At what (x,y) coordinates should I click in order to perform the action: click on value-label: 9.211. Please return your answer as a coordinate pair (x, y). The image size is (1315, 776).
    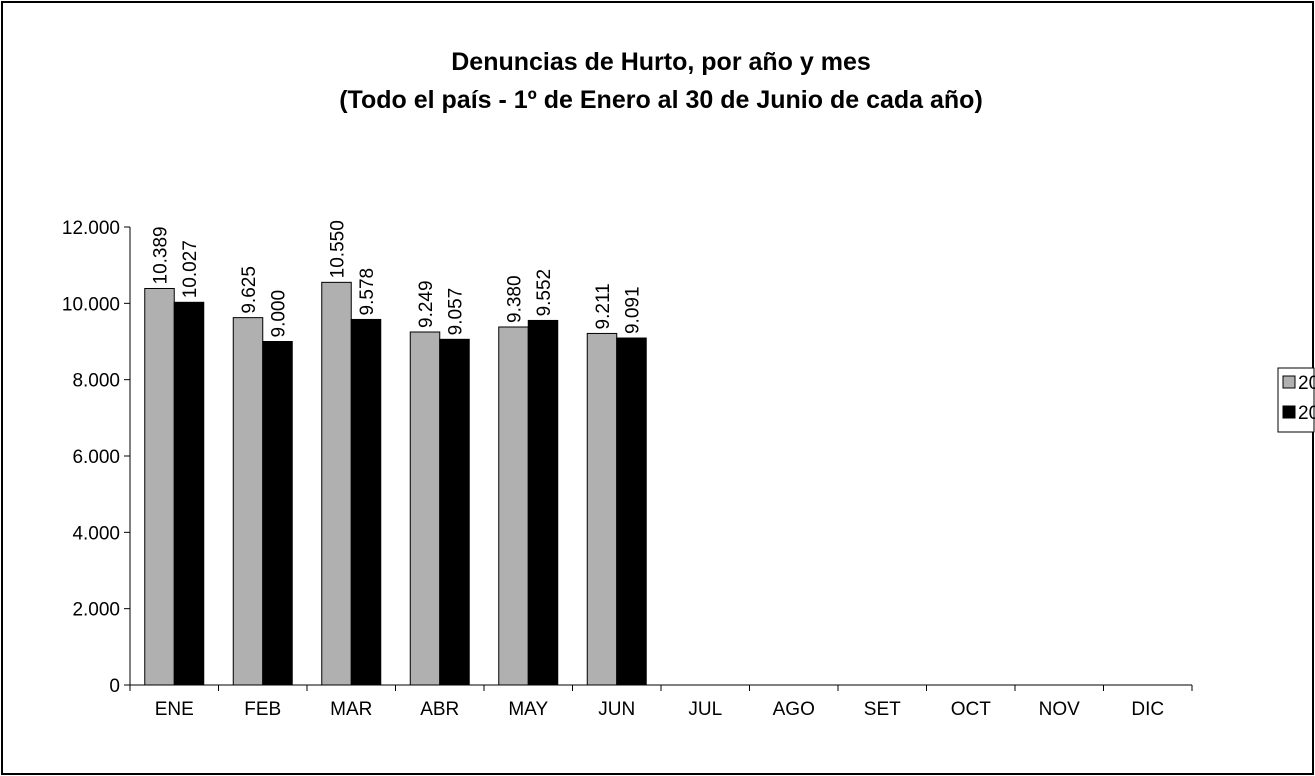
    Looking at the image, I should click on (603, 306).